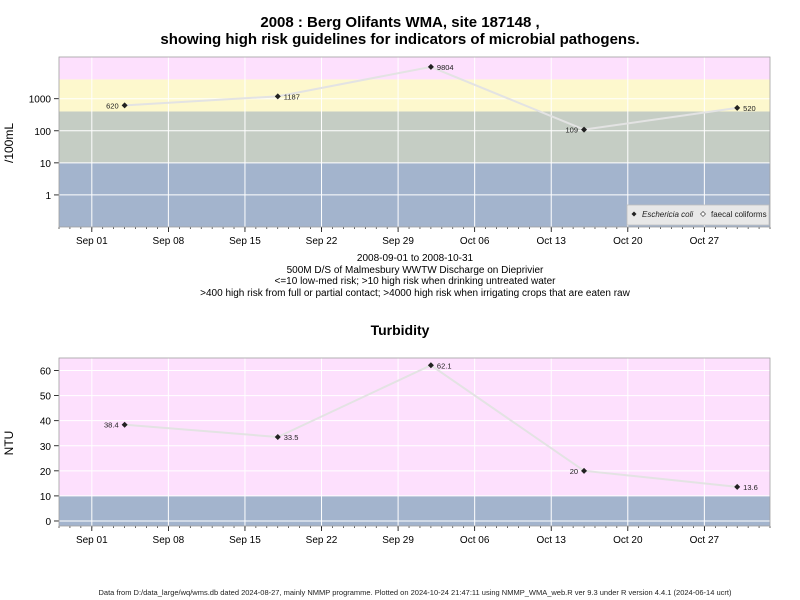  Describe the element at coordinates (9, 443) in the screenshot. I see `y-axis-label-turbidity: NTU` at that location.